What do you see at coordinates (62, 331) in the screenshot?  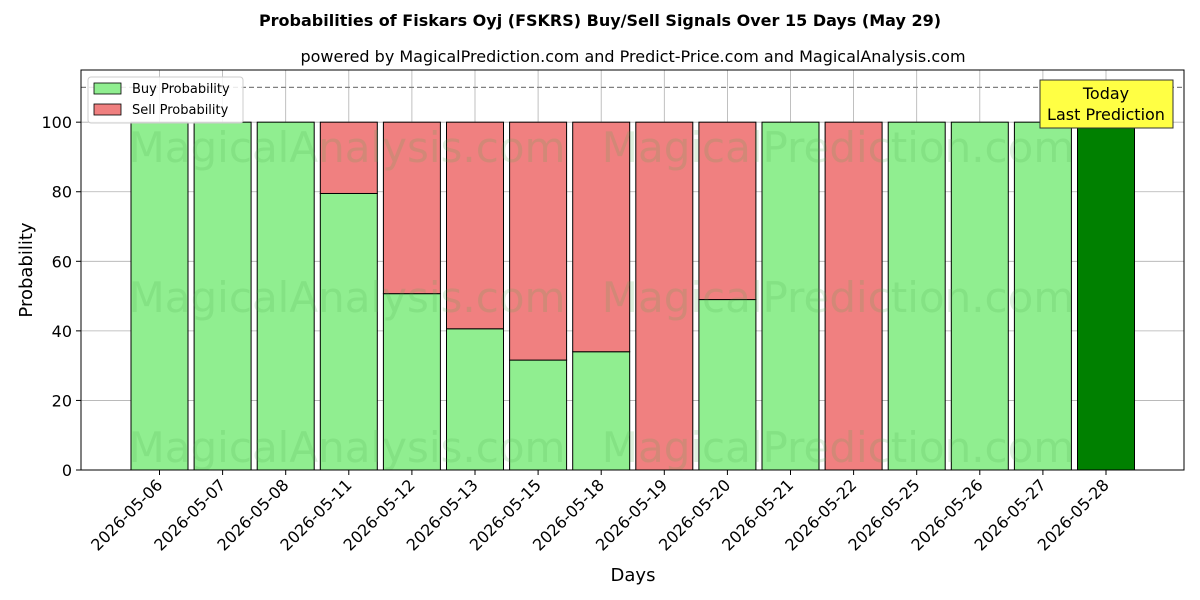 I see `y-tick-label: 40` at bounding box center [62, 331].